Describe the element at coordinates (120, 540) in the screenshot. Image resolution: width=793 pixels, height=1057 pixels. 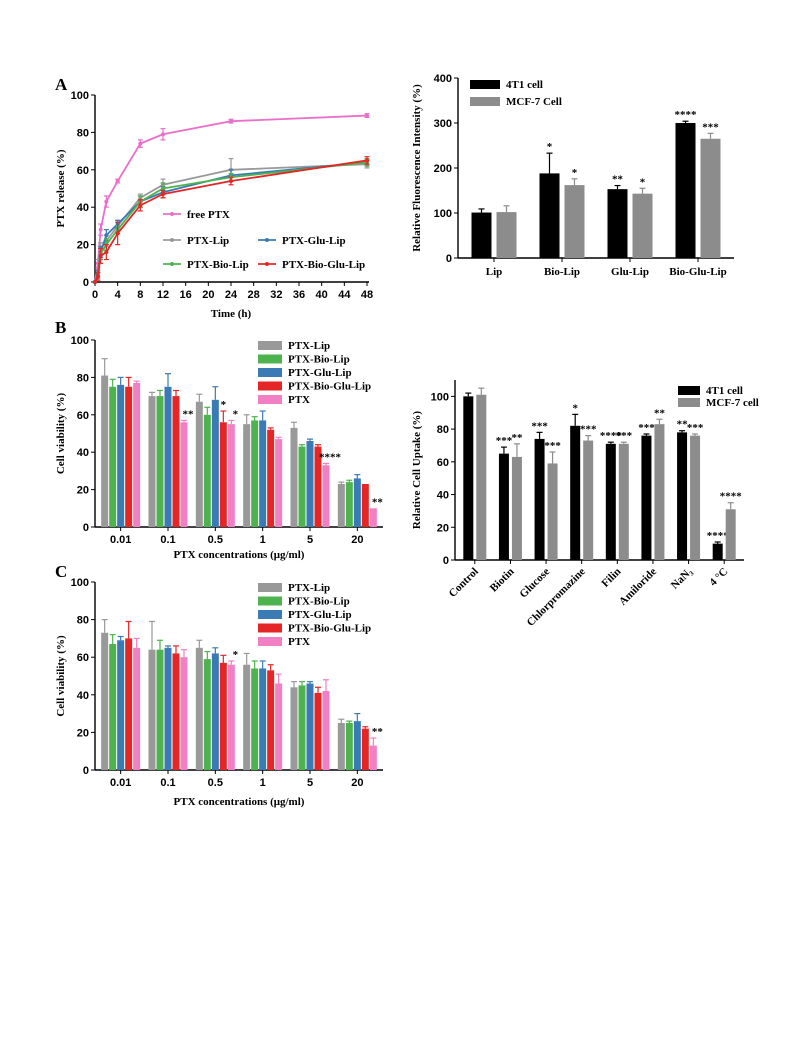
I see `x-tick-label: 0.01` at that location.